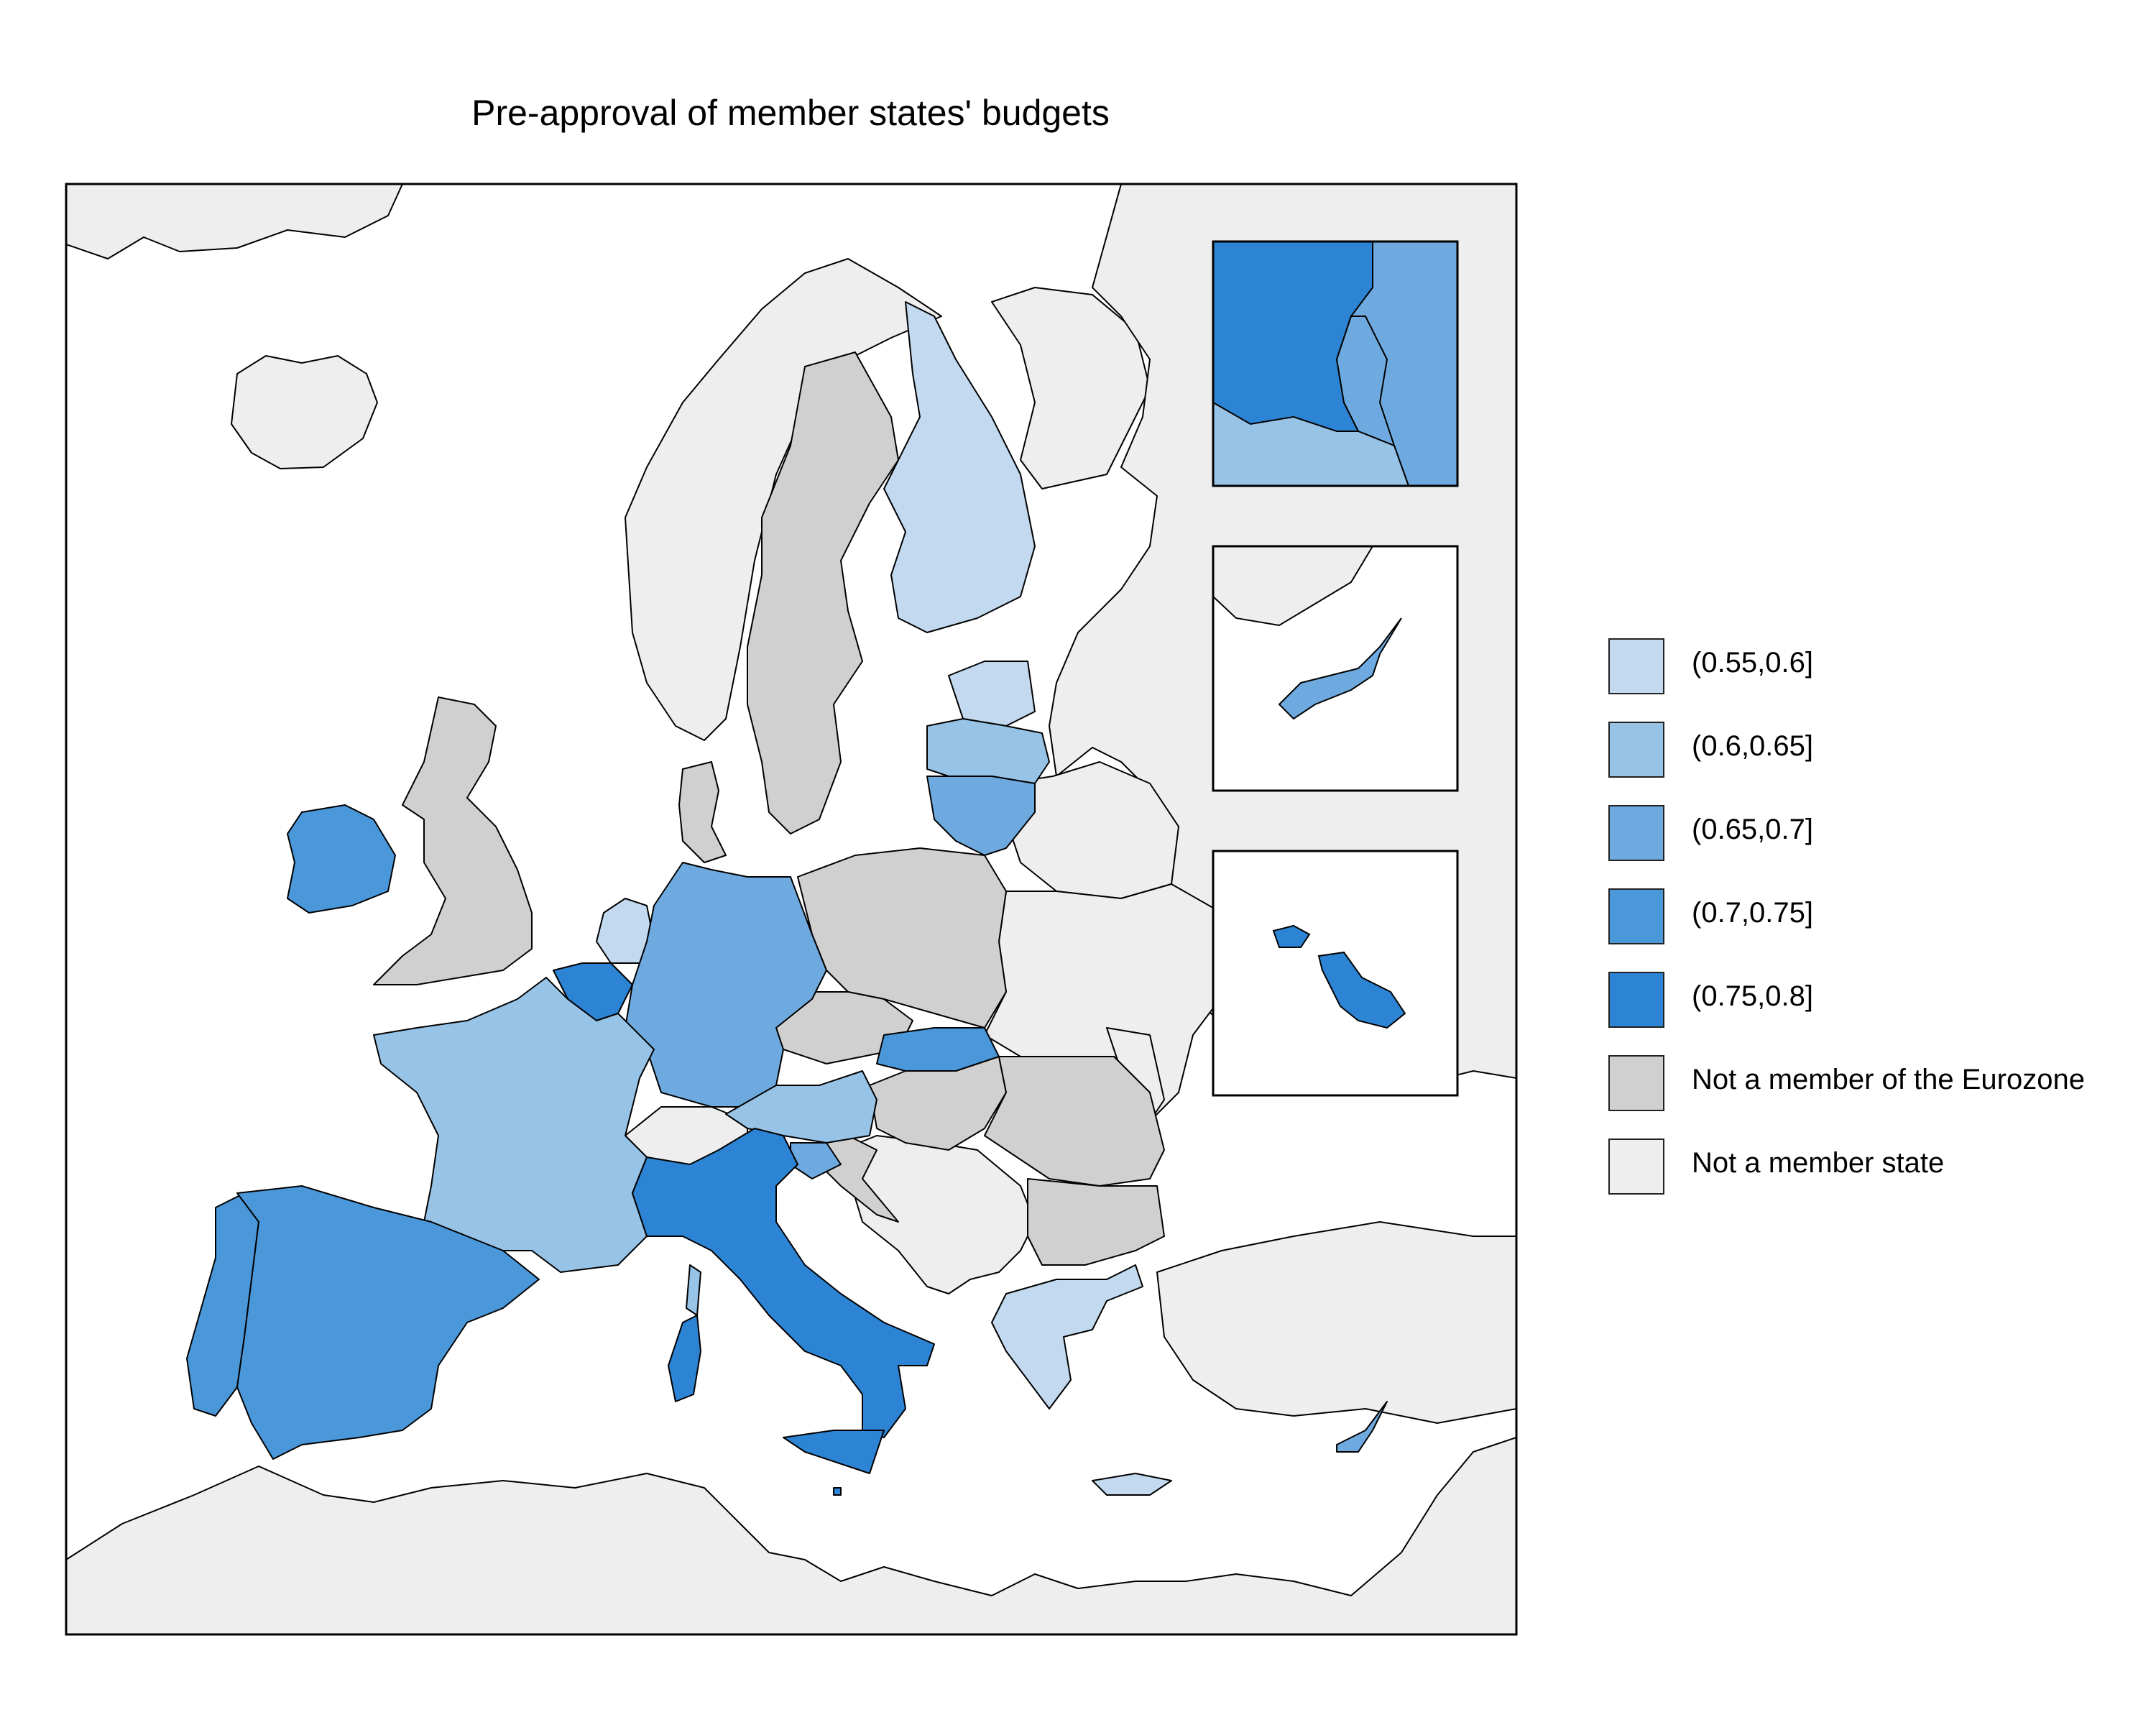 This screenshot has height=1725, width=2156. What do you see at coordinates (823, 592) in the screenshot?
I see `sweden-region` at bounding box center [823, 592].